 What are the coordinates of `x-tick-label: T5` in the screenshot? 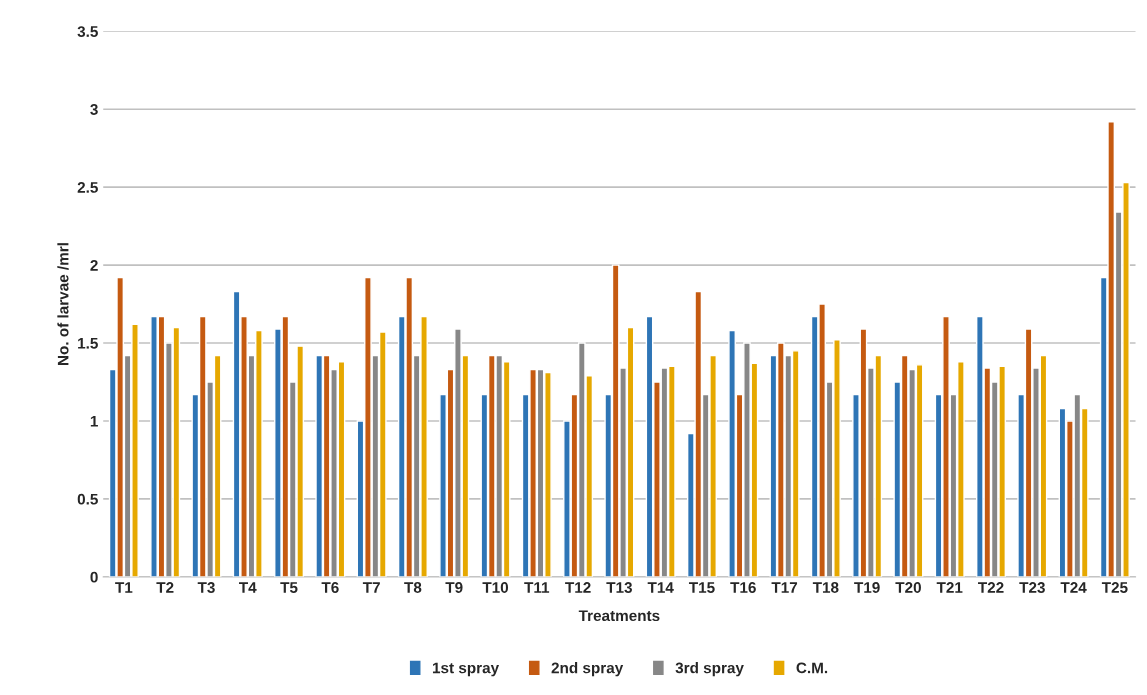 It's located at (289, 587).